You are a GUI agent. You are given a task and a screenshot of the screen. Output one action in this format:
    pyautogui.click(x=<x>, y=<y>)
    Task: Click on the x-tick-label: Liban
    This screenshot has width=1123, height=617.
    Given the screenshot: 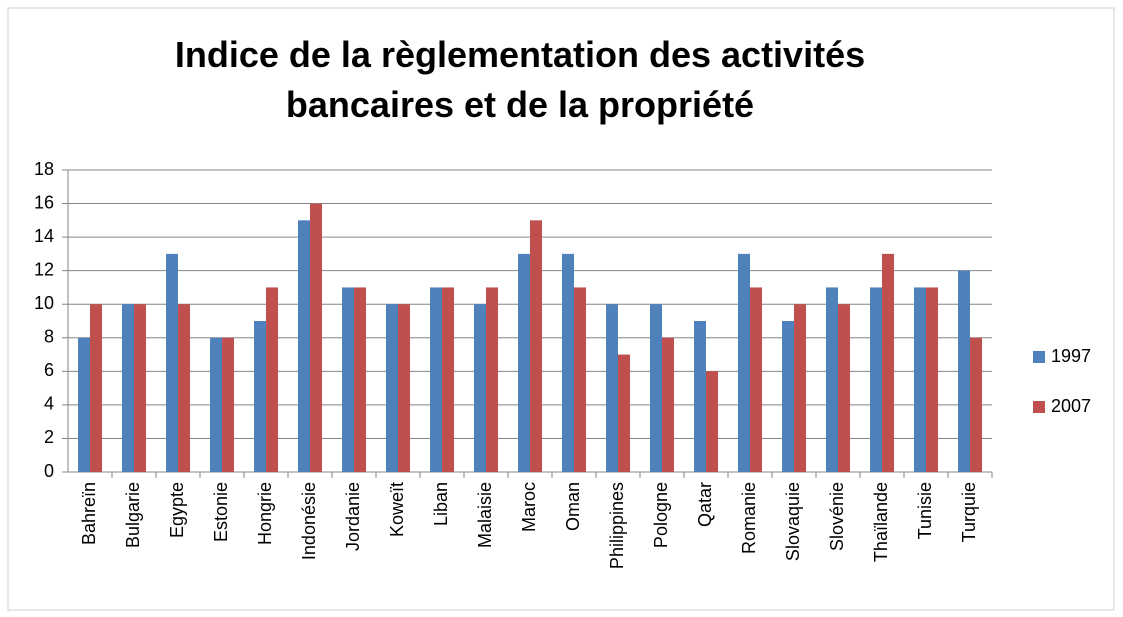 What is the action you would take?
    pyautogui.click(x=441, y=504)
    